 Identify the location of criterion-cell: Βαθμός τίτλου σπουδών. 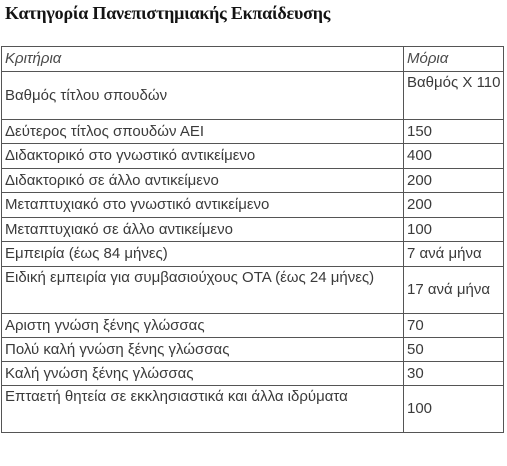
(202, 95).